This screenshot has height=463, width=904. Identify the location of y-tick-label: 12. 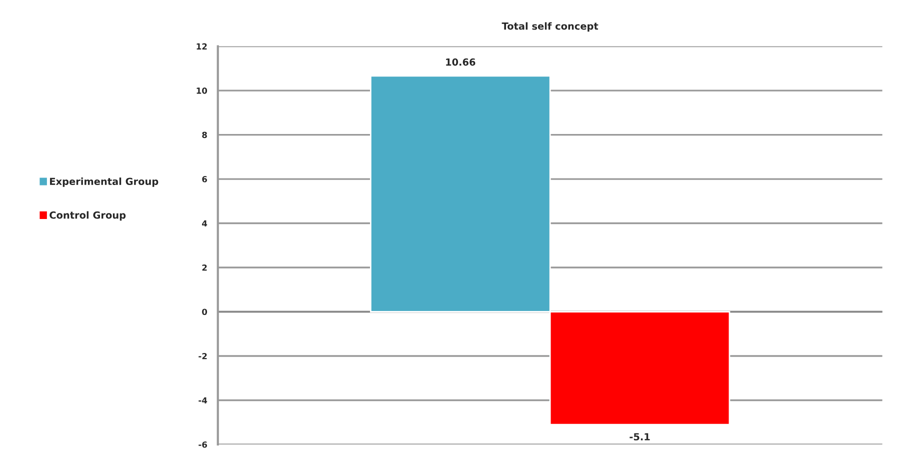
(201, 46).